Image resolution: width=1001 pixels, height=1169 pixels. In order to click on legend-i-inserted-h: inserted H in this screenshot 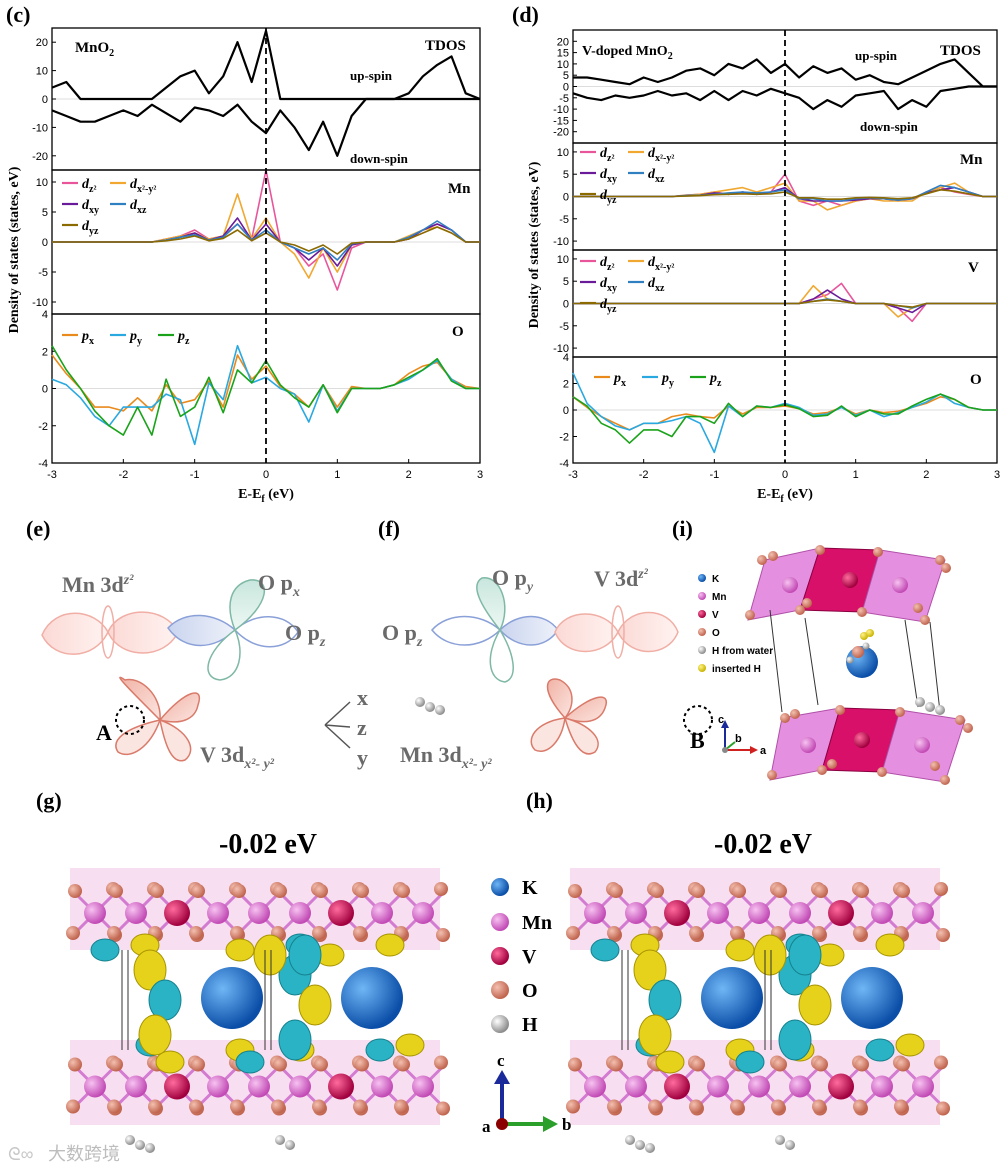, I will do `click(736, 669)`.